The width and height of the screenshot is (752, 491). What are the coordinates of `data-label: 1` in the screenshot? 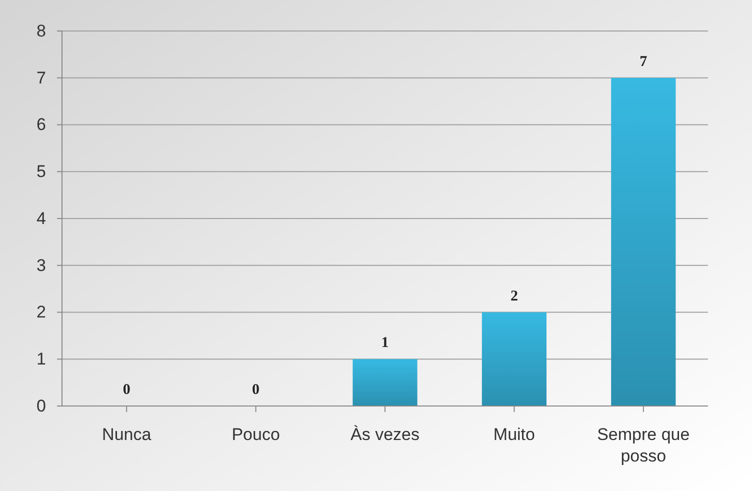 It's located at (385, 343).